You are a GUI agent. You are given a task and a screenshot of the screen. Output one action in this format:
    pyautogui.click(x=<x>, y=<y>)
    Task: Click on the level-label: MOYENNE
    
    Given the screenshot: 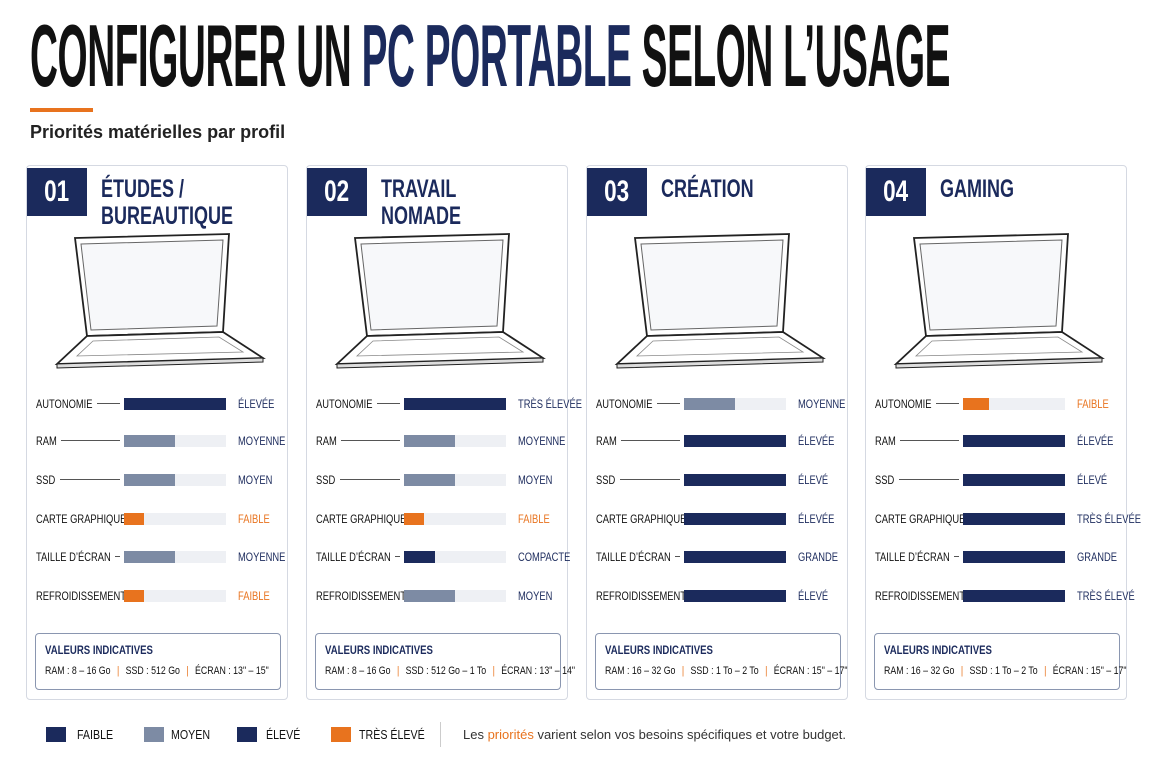 What is the action you would take?
    pyautogui.click(x=822, y=404)
    